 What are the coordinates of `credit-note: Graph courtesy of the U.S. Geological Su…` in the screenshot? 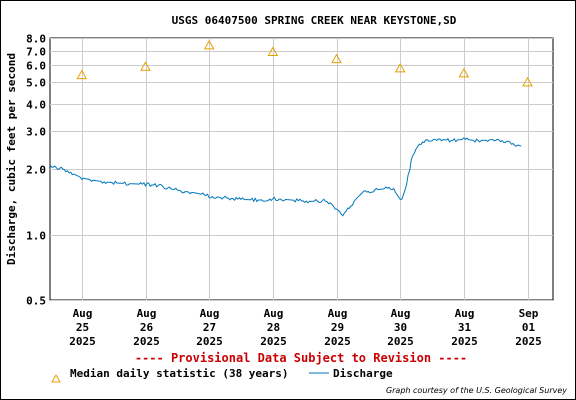 It's located at (476, 390).